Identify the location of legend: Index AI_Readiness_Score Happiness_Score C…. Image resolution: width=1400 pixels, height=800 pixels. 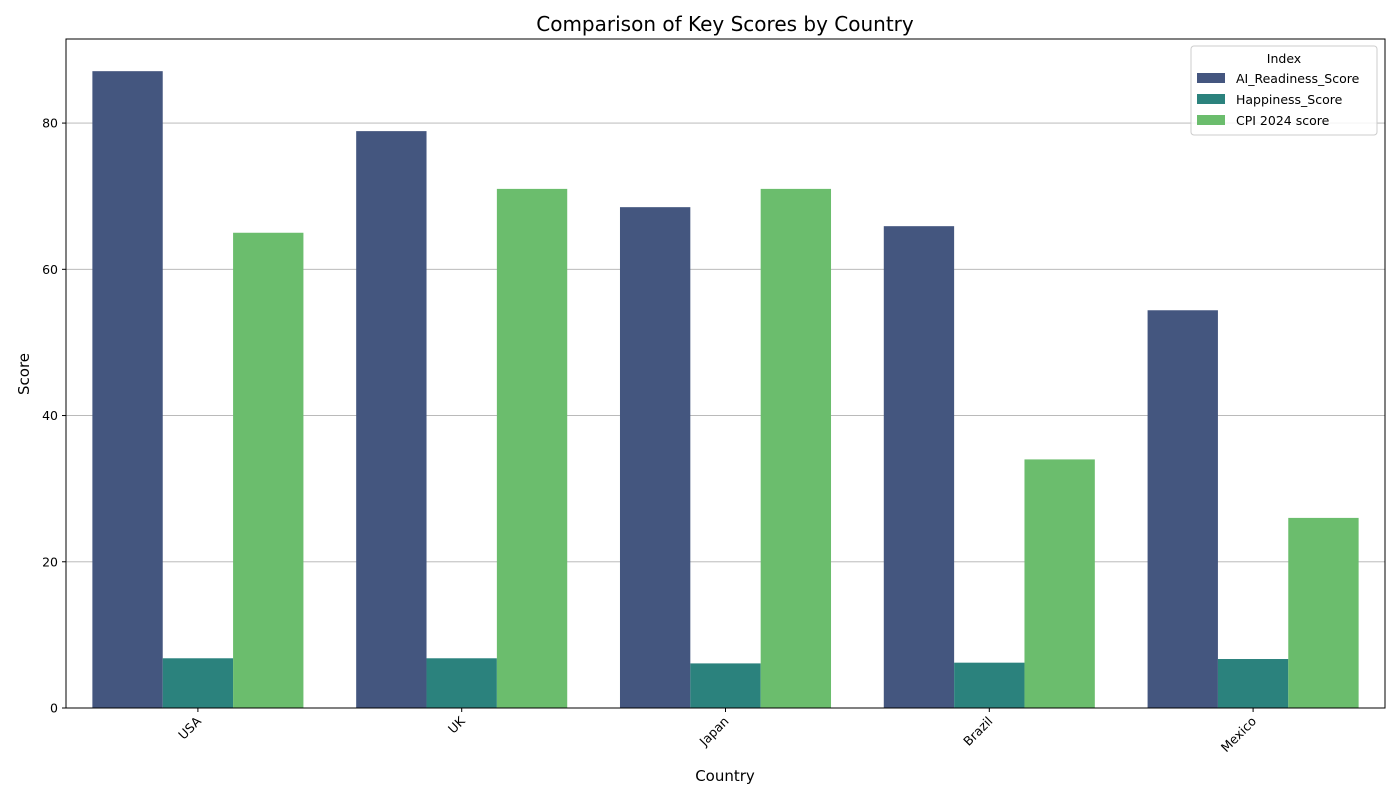
(1284, 90).